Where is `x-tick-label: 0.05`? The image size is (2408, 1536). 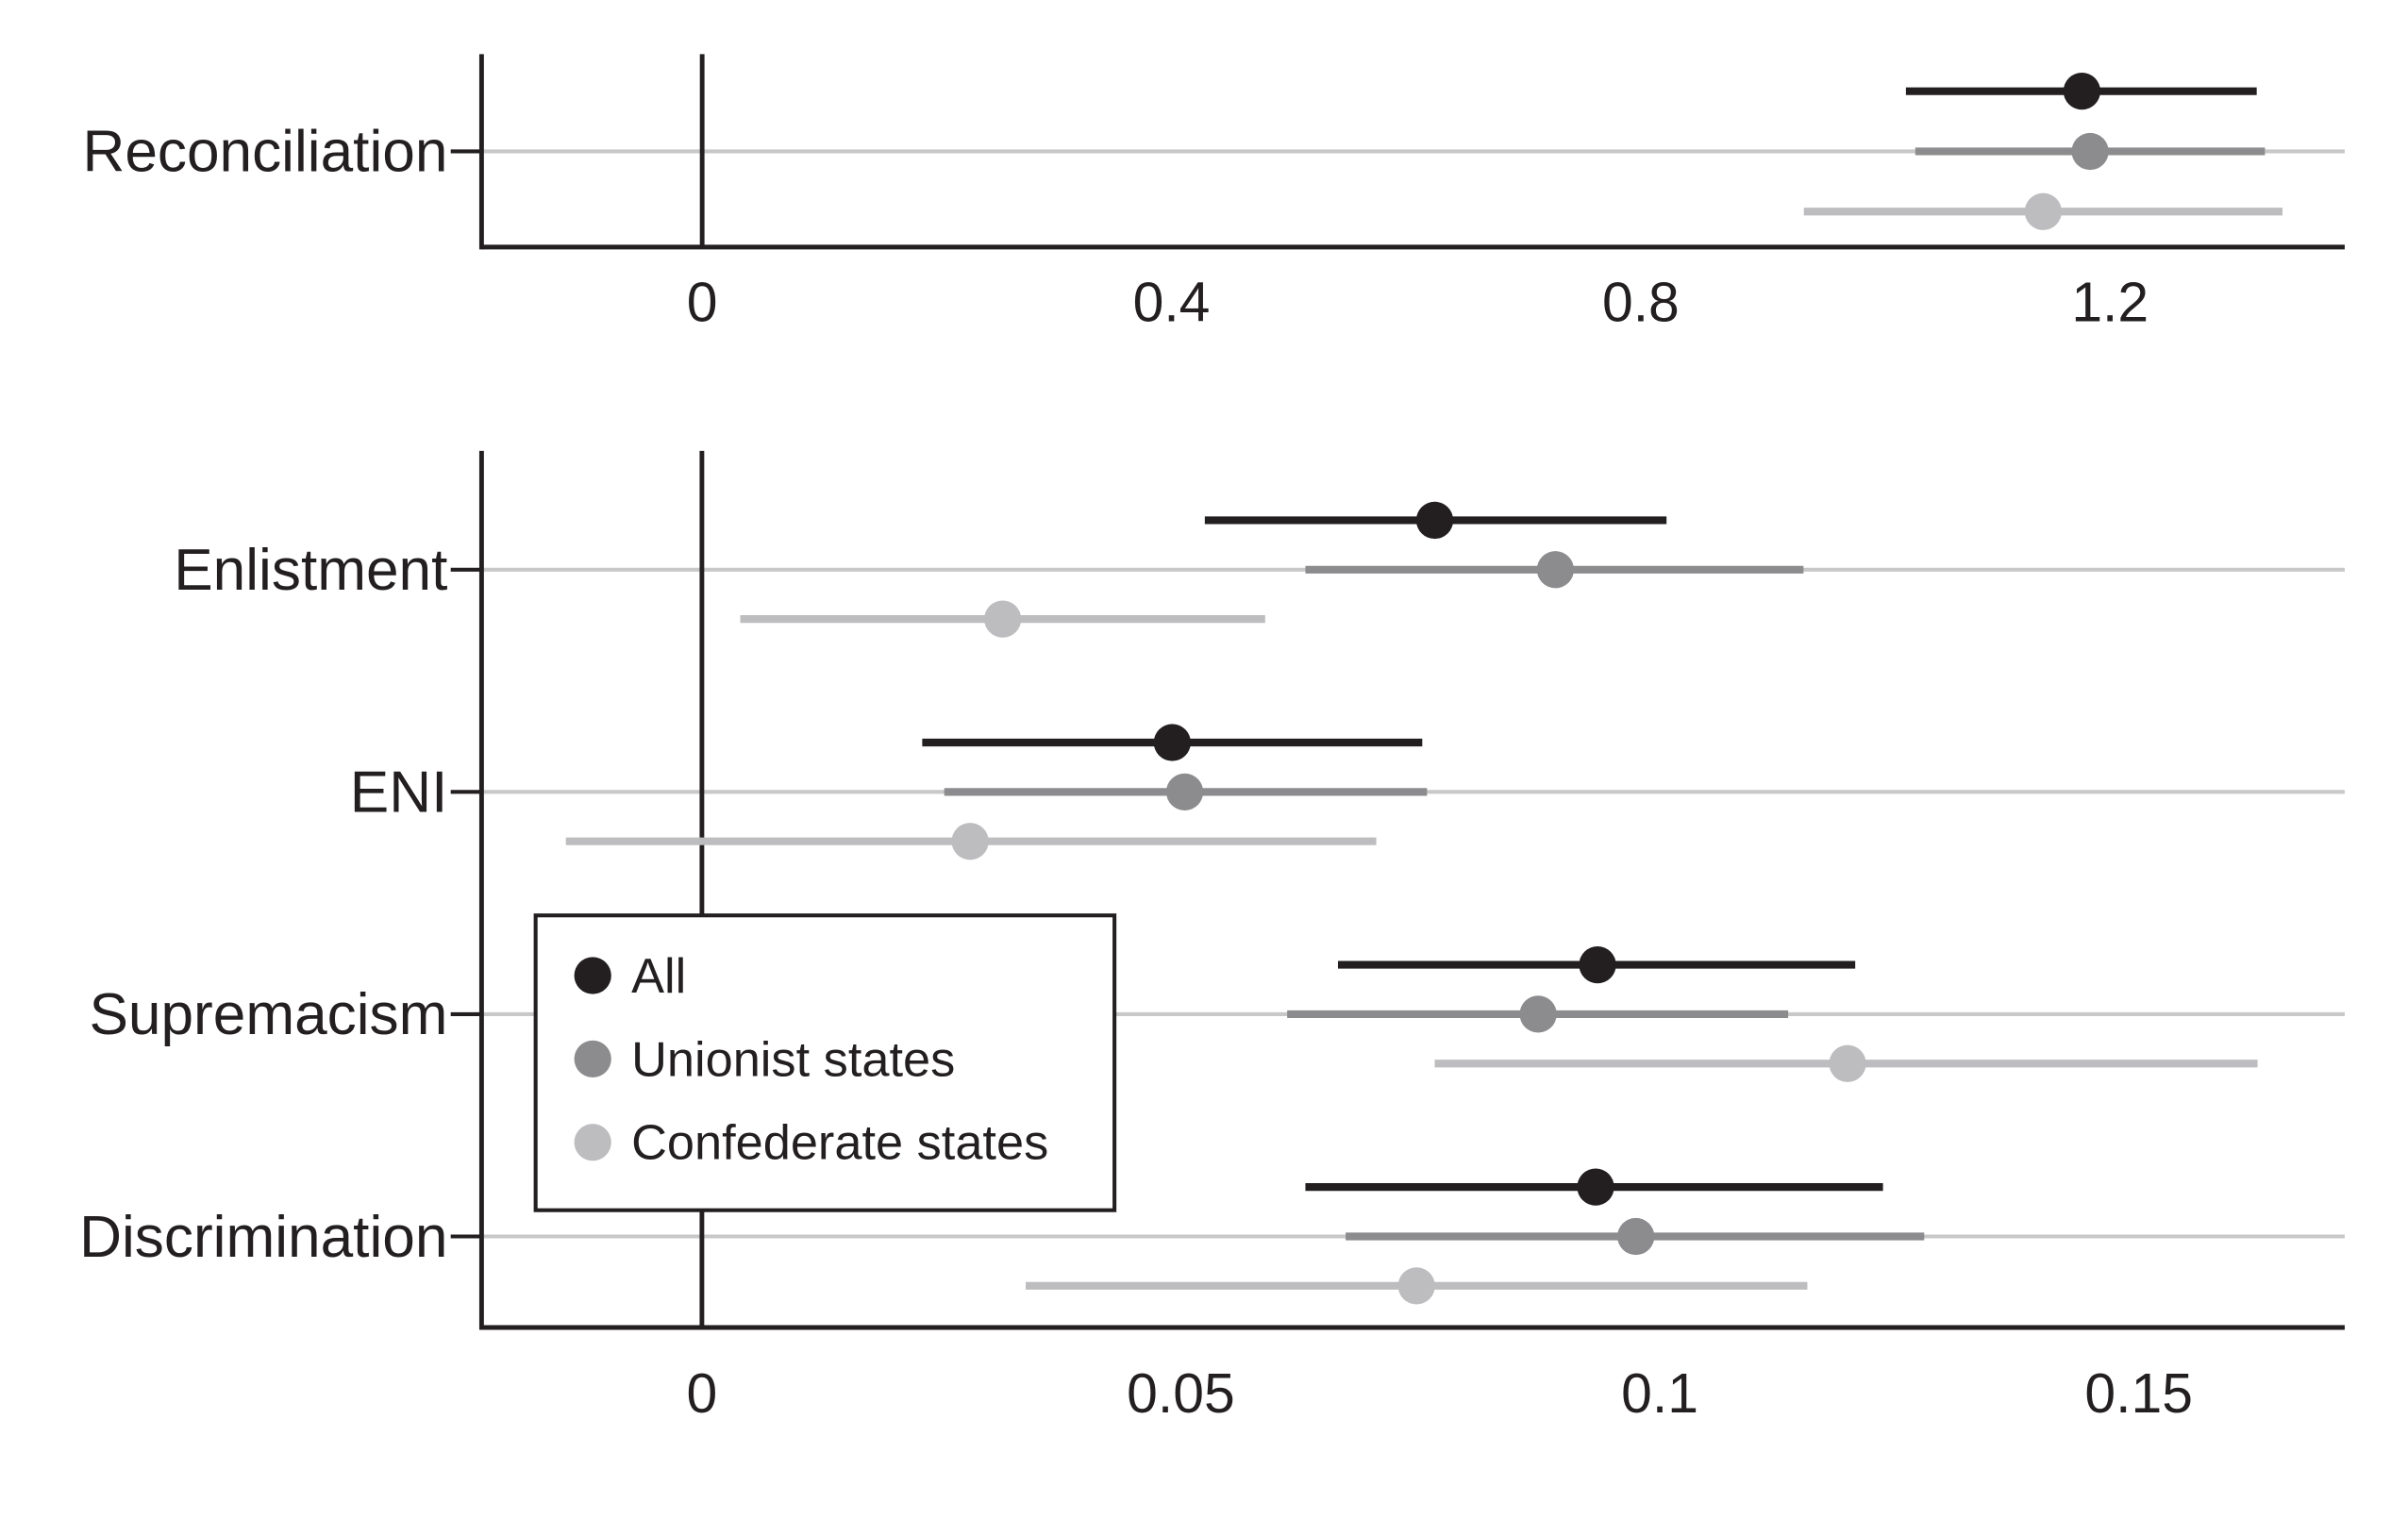 x-tick-label: 0.05 is located at coordinates (1181, 1394).